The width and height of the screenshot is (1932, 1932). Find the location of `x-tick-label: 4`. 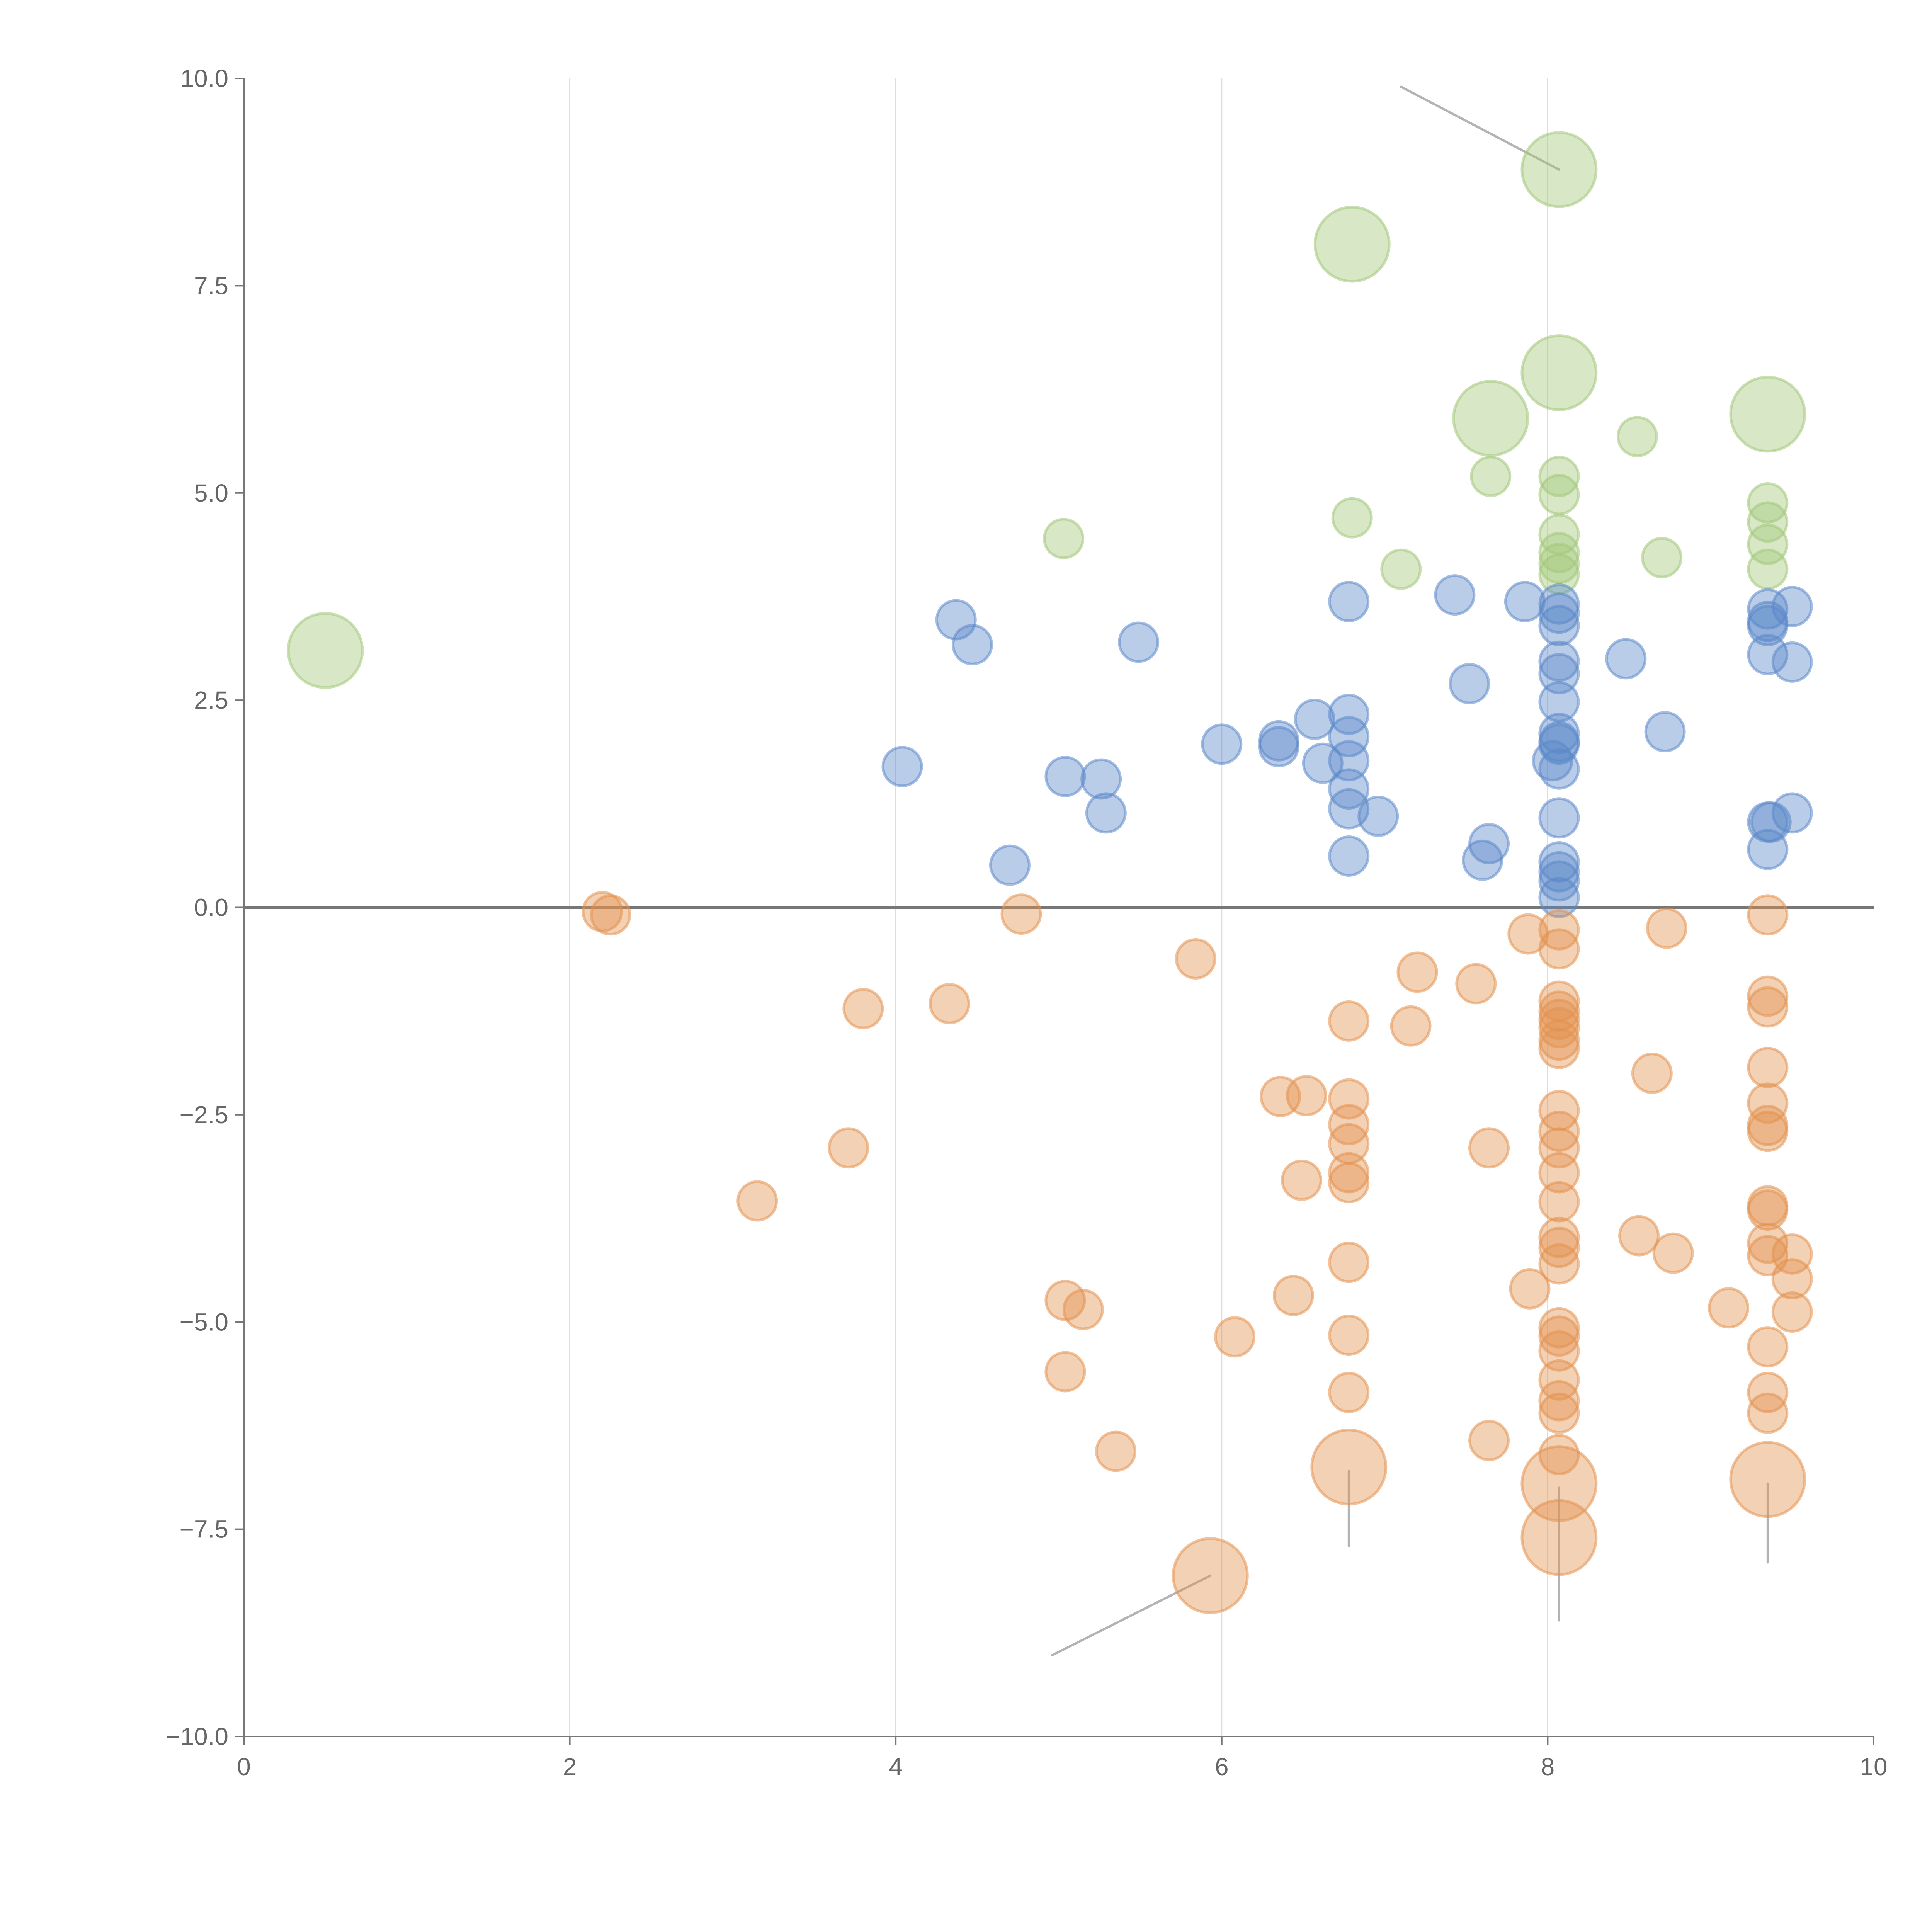

x-tick-label: 4 is located at coordinates (896, 1767).